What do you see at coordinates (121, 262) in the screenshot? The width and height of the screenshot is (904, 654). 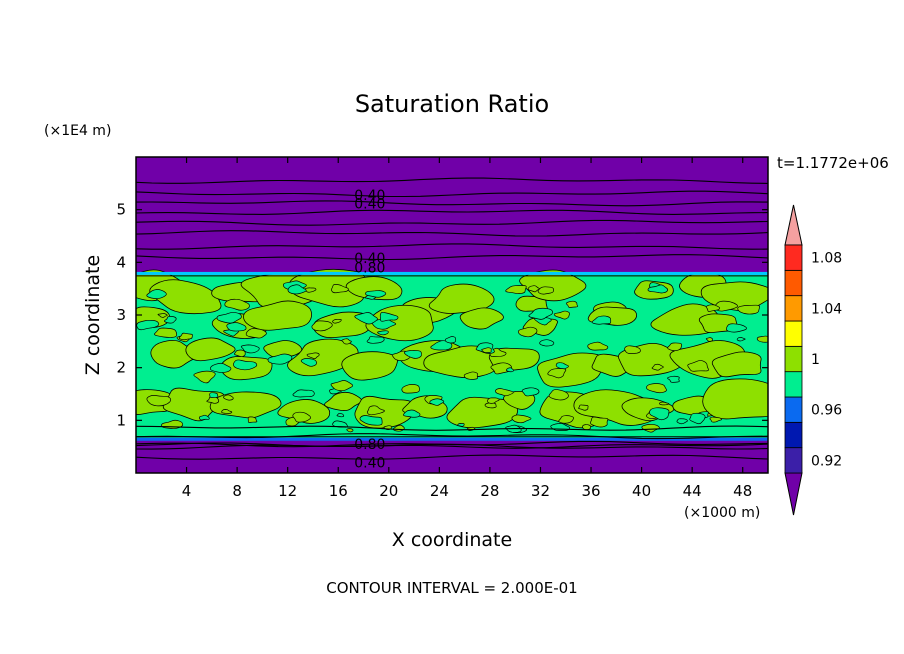 I see `y-tick-label: 4` at bounding box center [121, 262].